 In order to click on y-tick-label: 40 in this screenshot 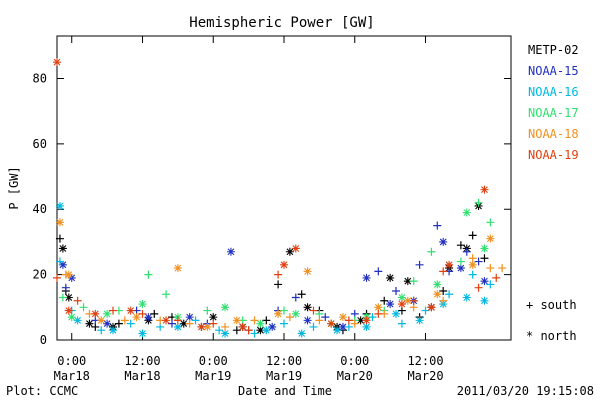, I will do `click(40, 209)`.